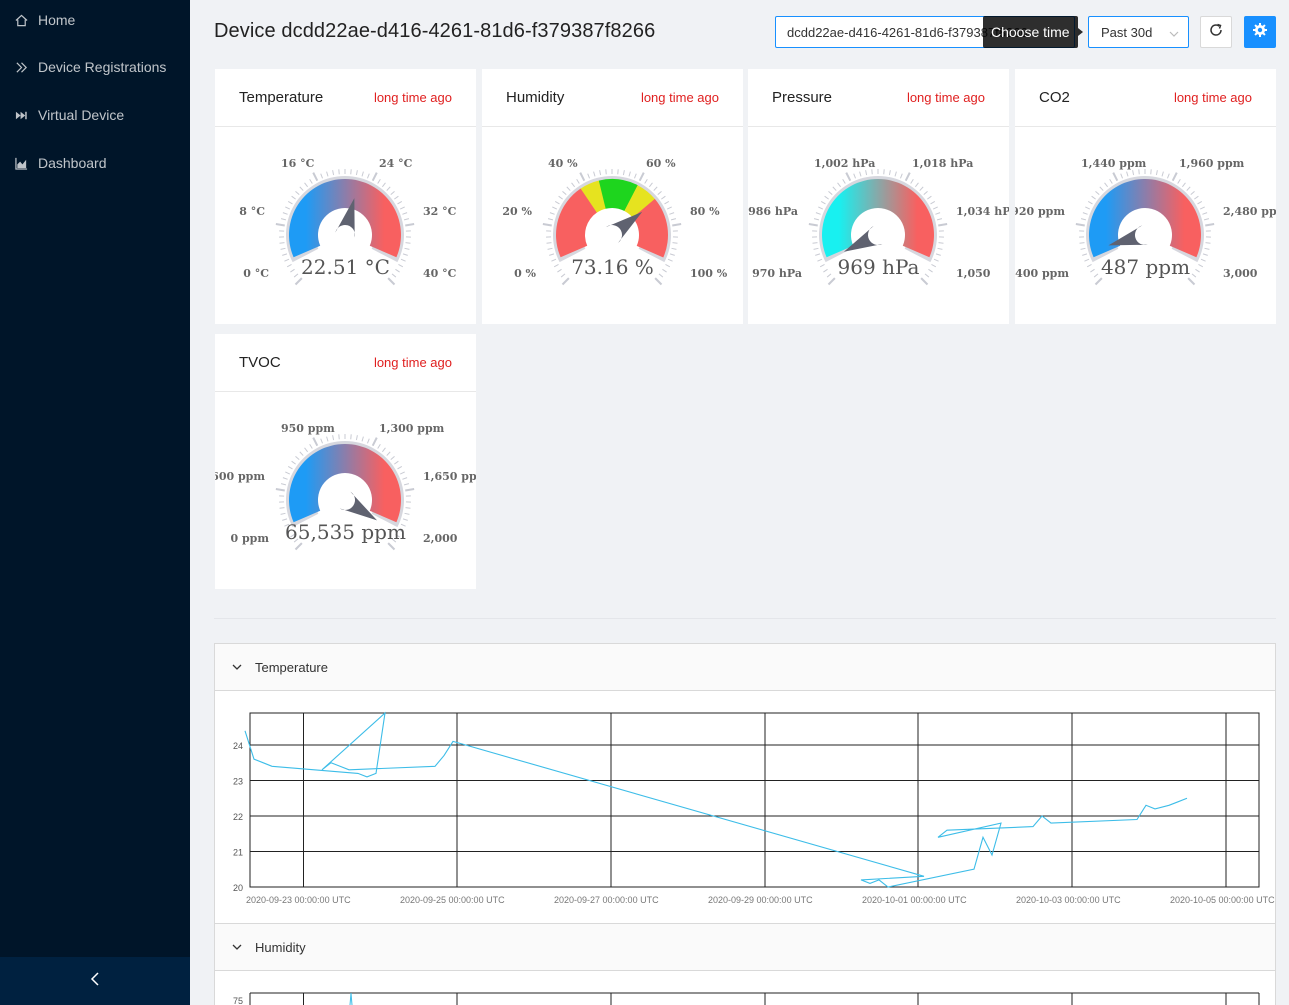 The image size is (1289, 1005). I want to click on refresh-button, so click(1216, 32).